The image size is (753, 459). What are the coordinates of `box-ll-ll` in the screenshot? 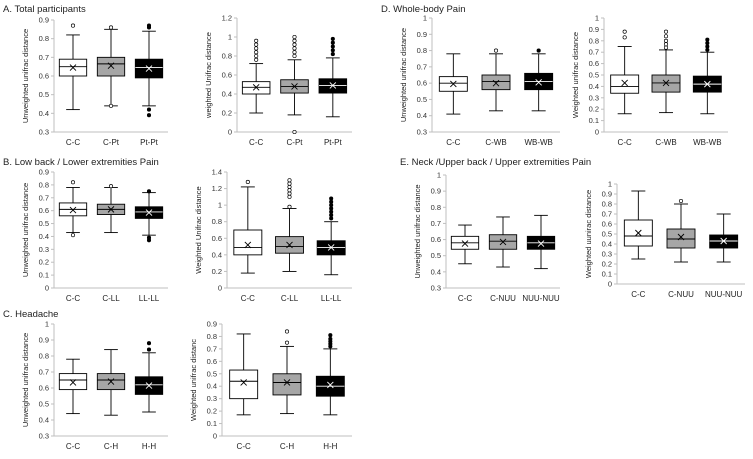 It's located at (331, 236).